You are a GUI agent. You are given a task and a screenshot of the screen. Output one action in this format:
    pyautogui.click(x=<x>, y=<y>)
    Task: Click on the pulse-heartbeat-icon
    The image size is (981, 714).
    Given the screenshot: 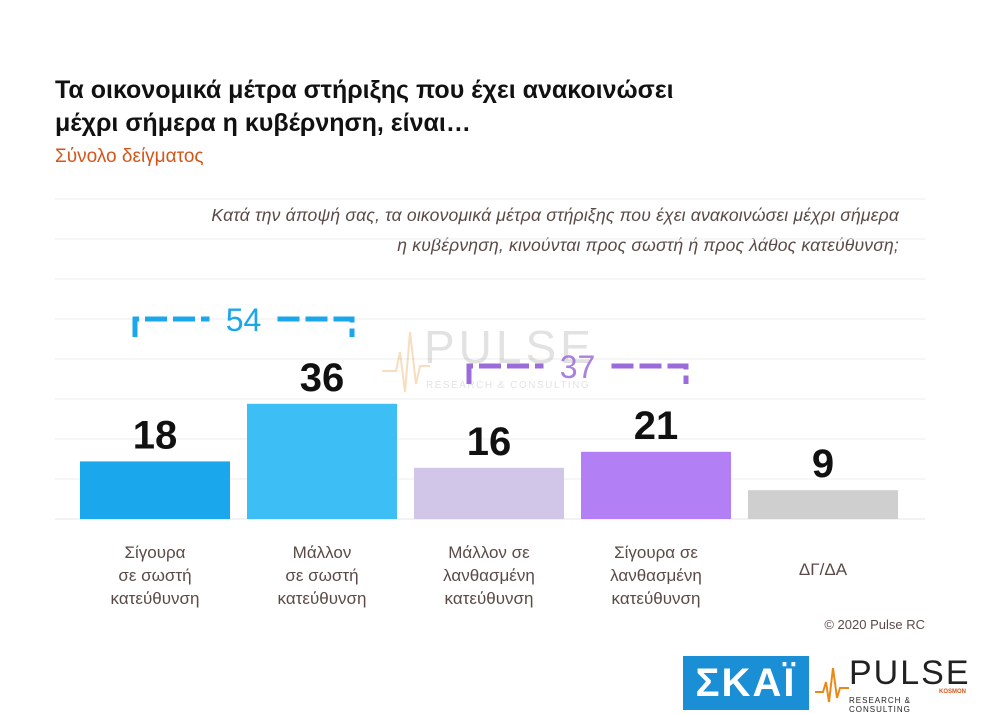 What is the action you would take?
    pyautogui.click(x=832, y=685)
    